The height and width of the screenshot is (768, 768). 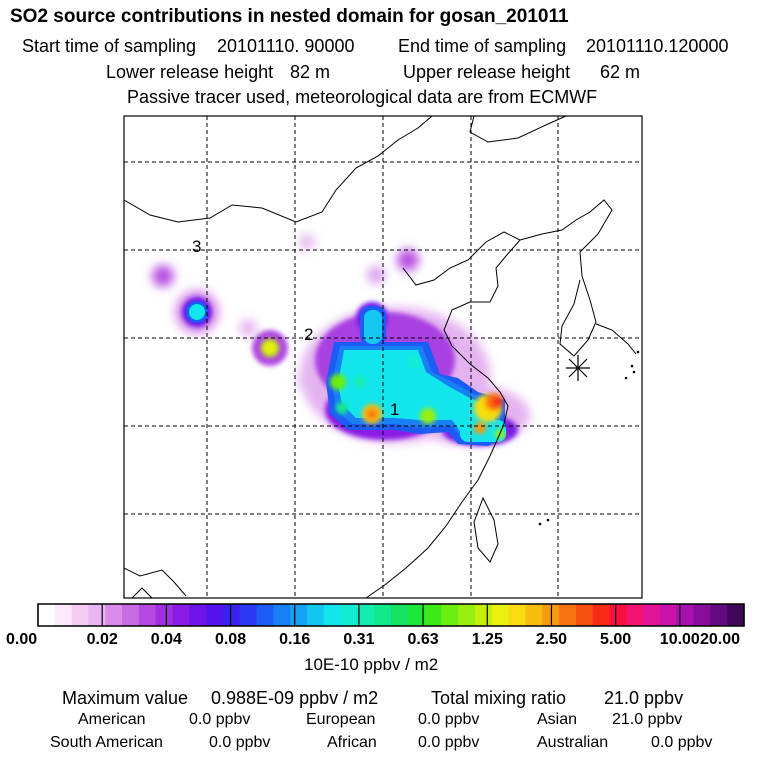 I want to click on small-islands, so click(x=589, y=438).